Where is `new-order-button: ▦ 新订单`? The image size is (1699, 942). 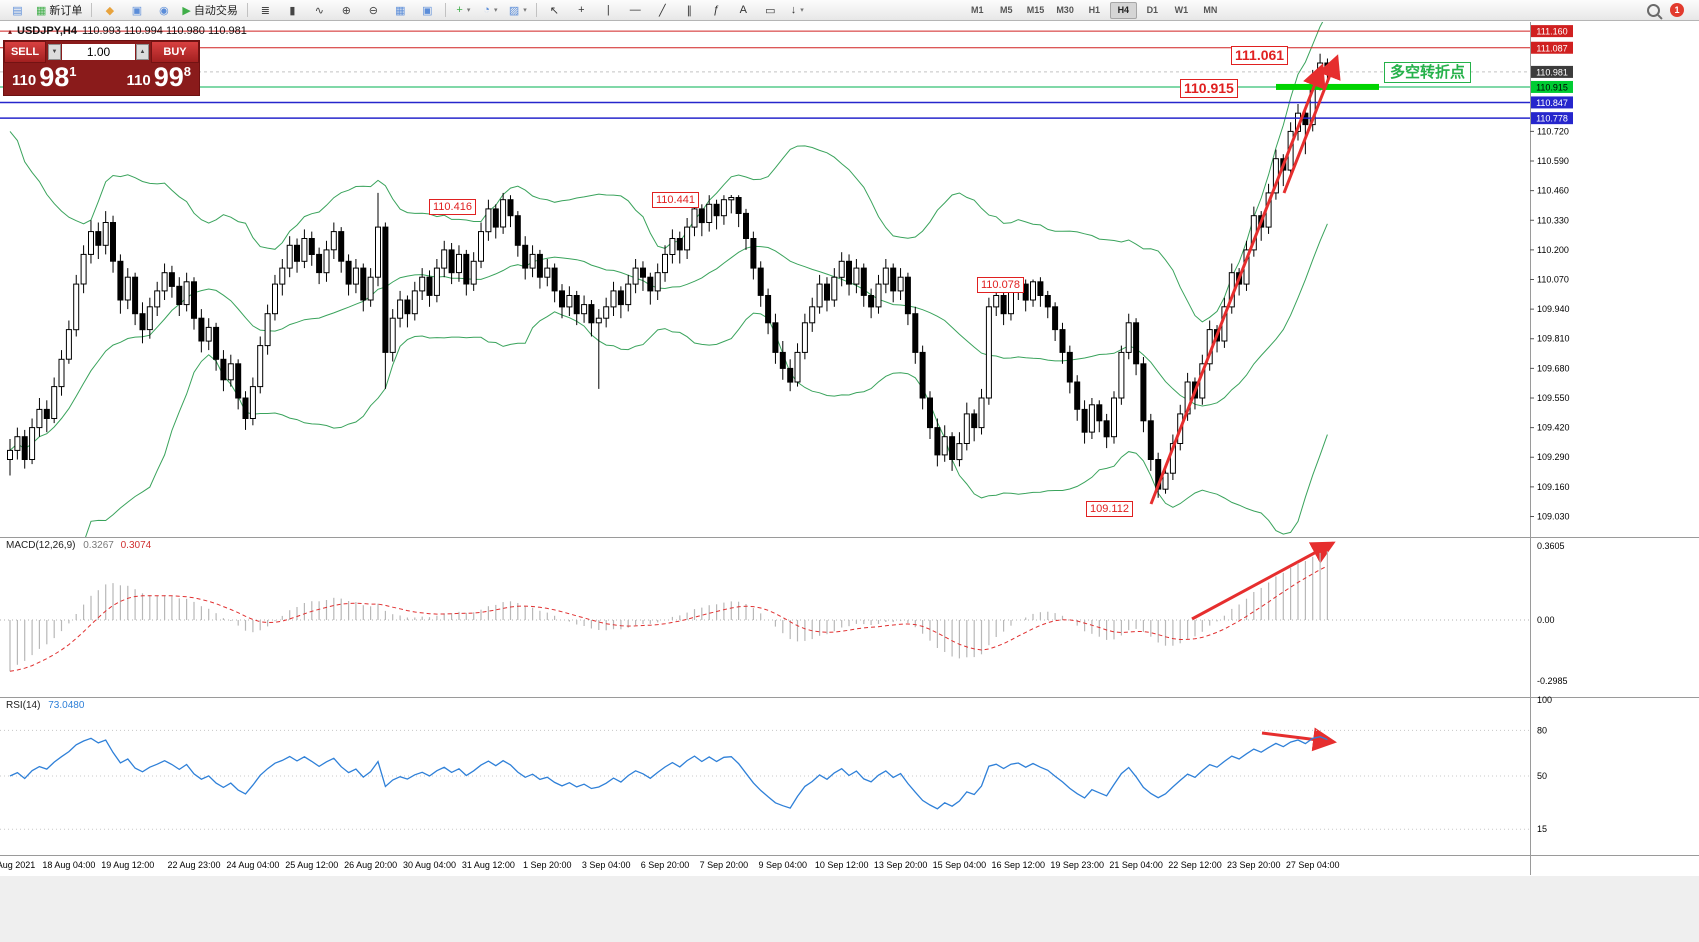 new-order-button: ▦ 新订单 is located at coordinates (59, 10).